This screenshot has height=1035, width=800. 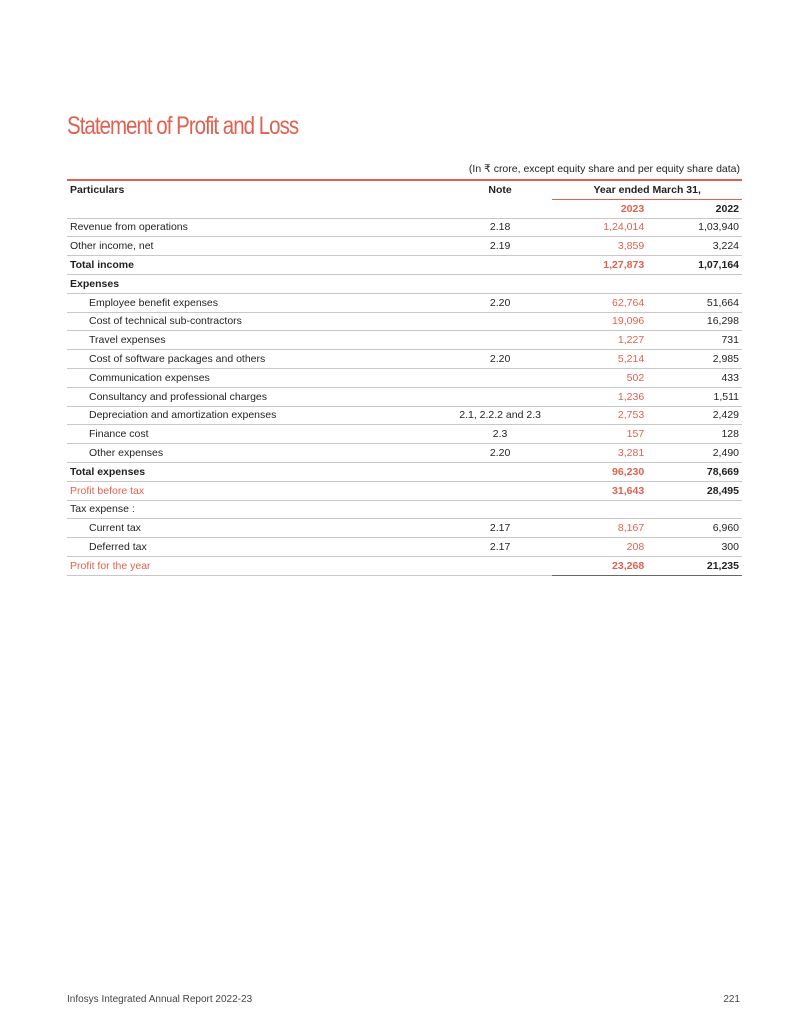 I want to click on value-2022: 433, so click(x=694, y=378).